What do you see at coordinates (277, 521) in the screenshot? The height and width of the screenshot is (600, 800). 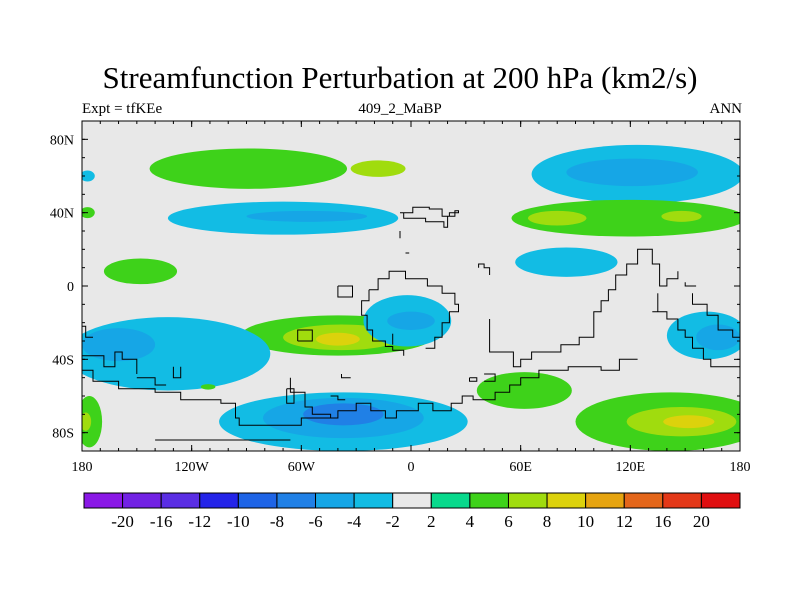 I see `colorbar-label: -8` at bounding box center [277, 521].